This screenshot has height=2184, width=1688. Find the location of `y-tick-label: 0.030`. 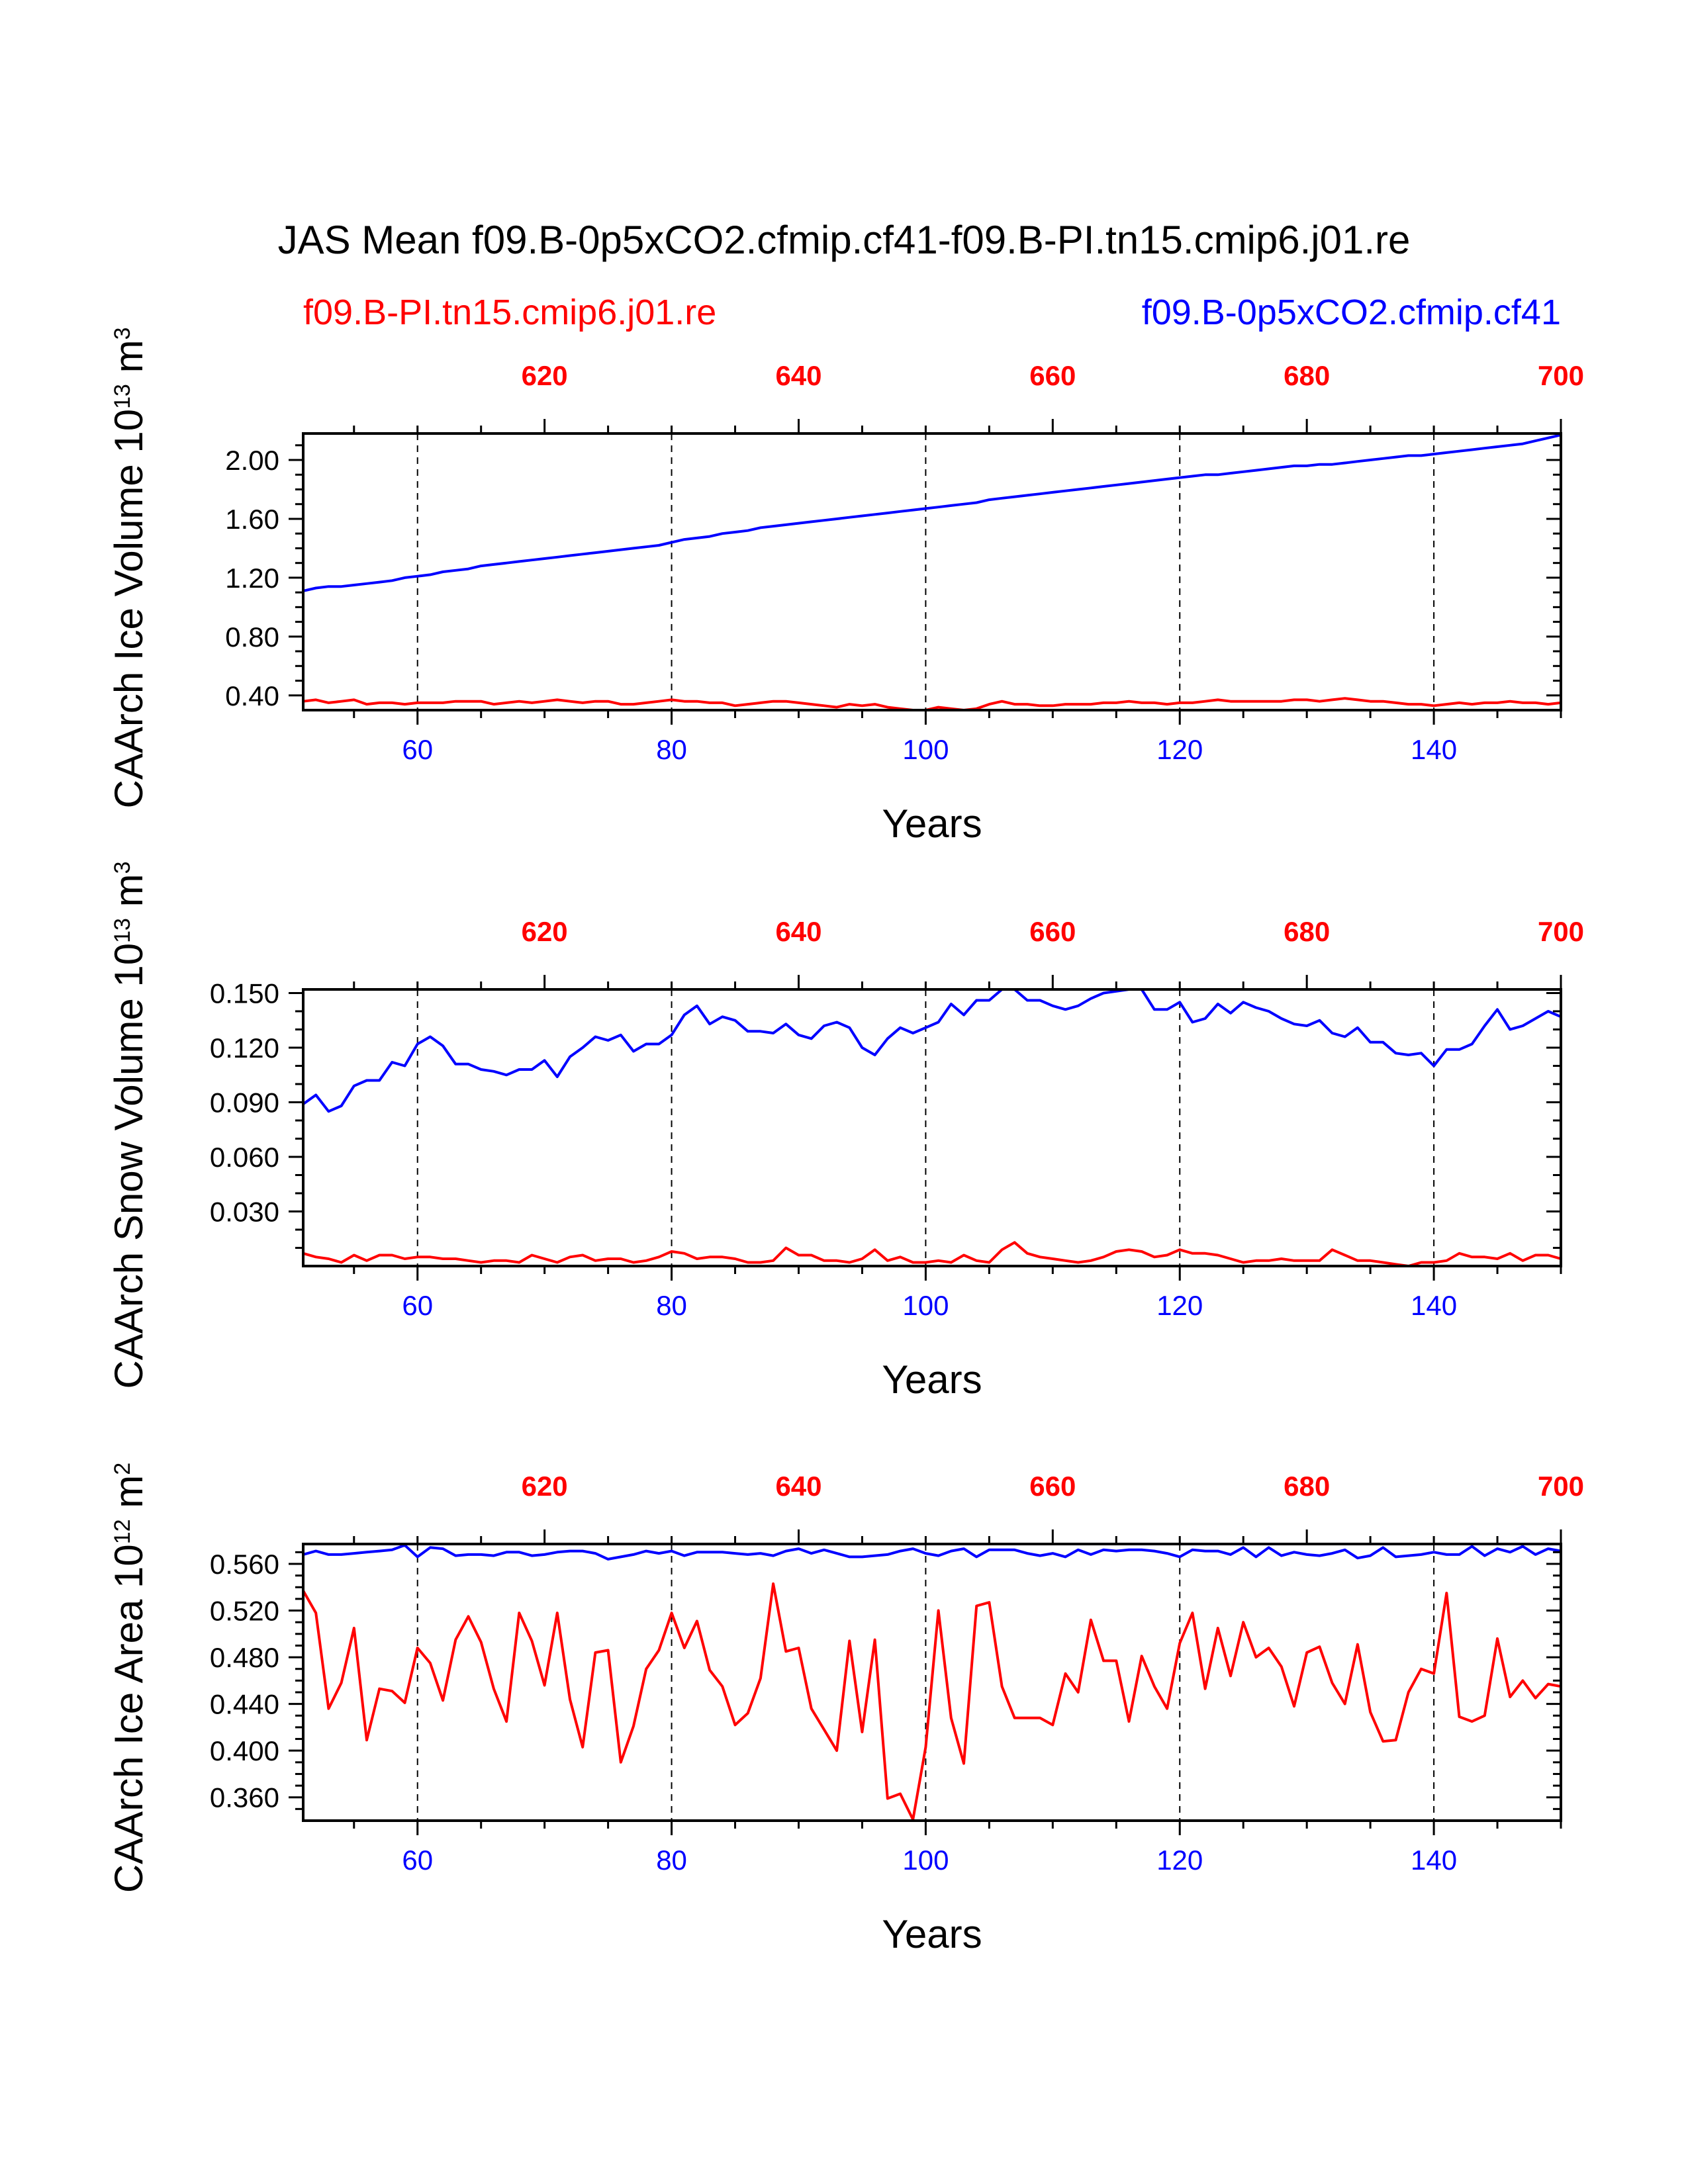

y-tick-label: 0.030 is located at coordinates (244, 1213).